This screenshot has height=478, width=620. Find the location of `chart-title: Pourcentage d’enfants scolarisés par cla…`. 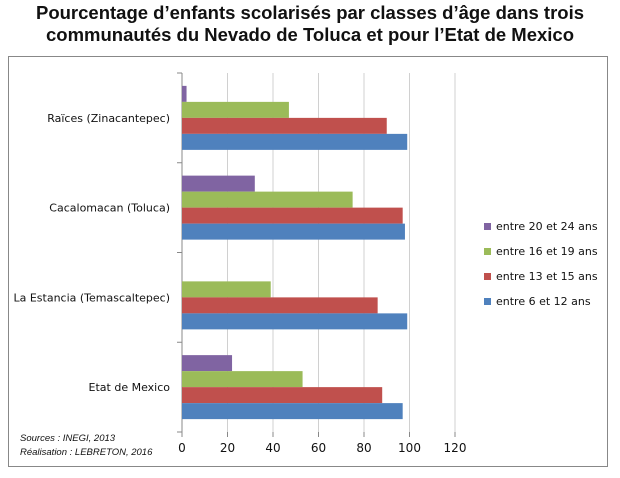

chart-title: Pourcentage d’enfants scolarisés par cla… is located at coordinates (310, 24).